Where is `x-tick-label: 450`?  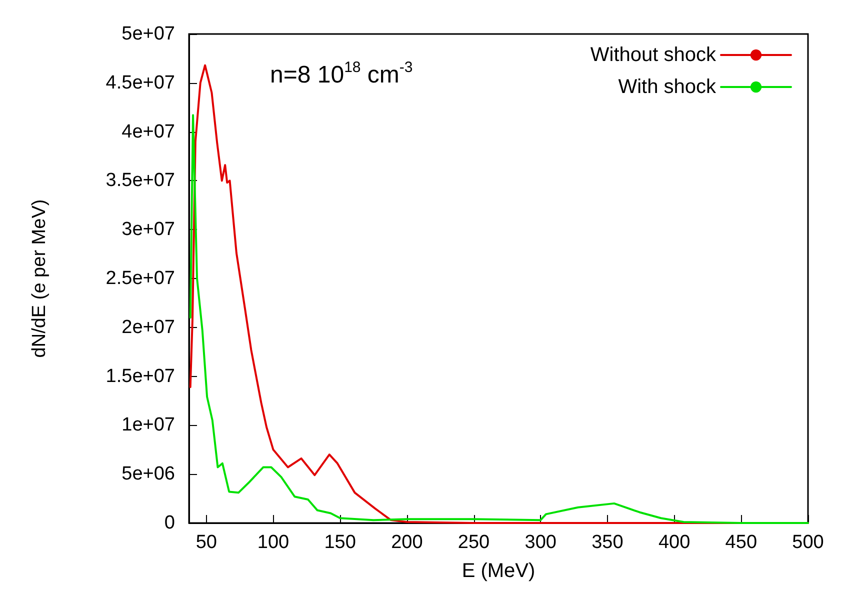
x-tick-label: 450 is located at coordinates (741, 542).